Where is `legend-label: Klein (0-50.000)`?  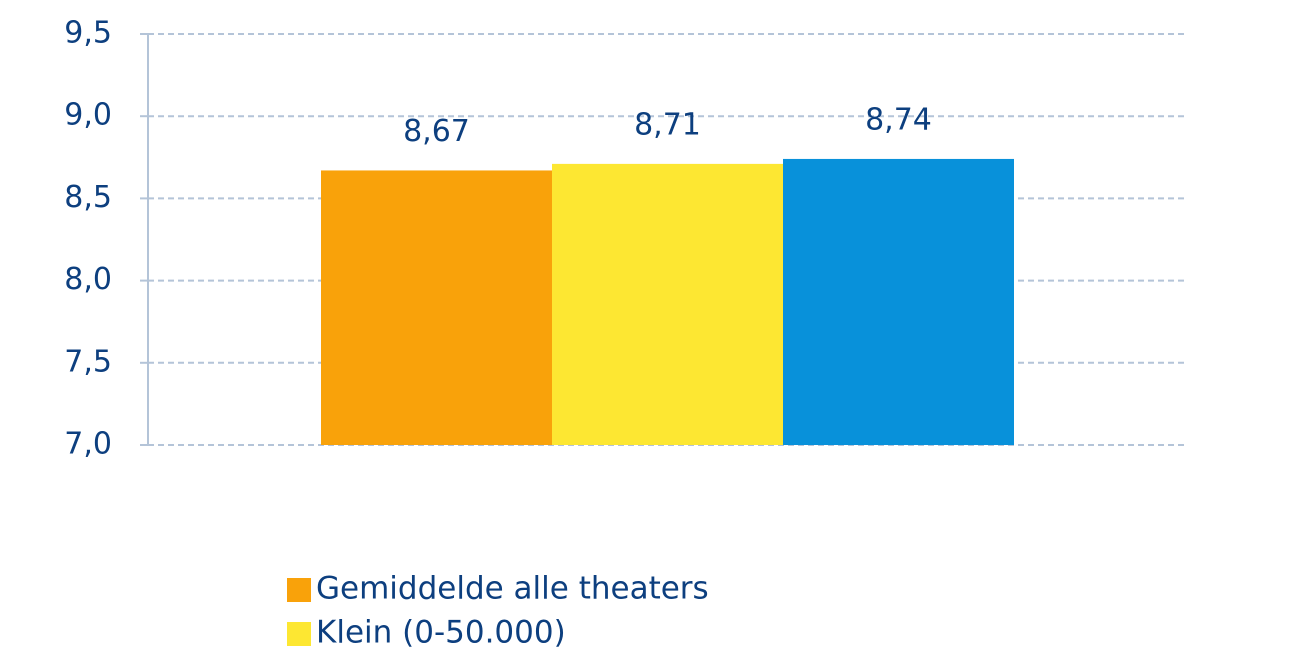
legend-label: Klein (0-50.000) is located at coordinates (441, 632).